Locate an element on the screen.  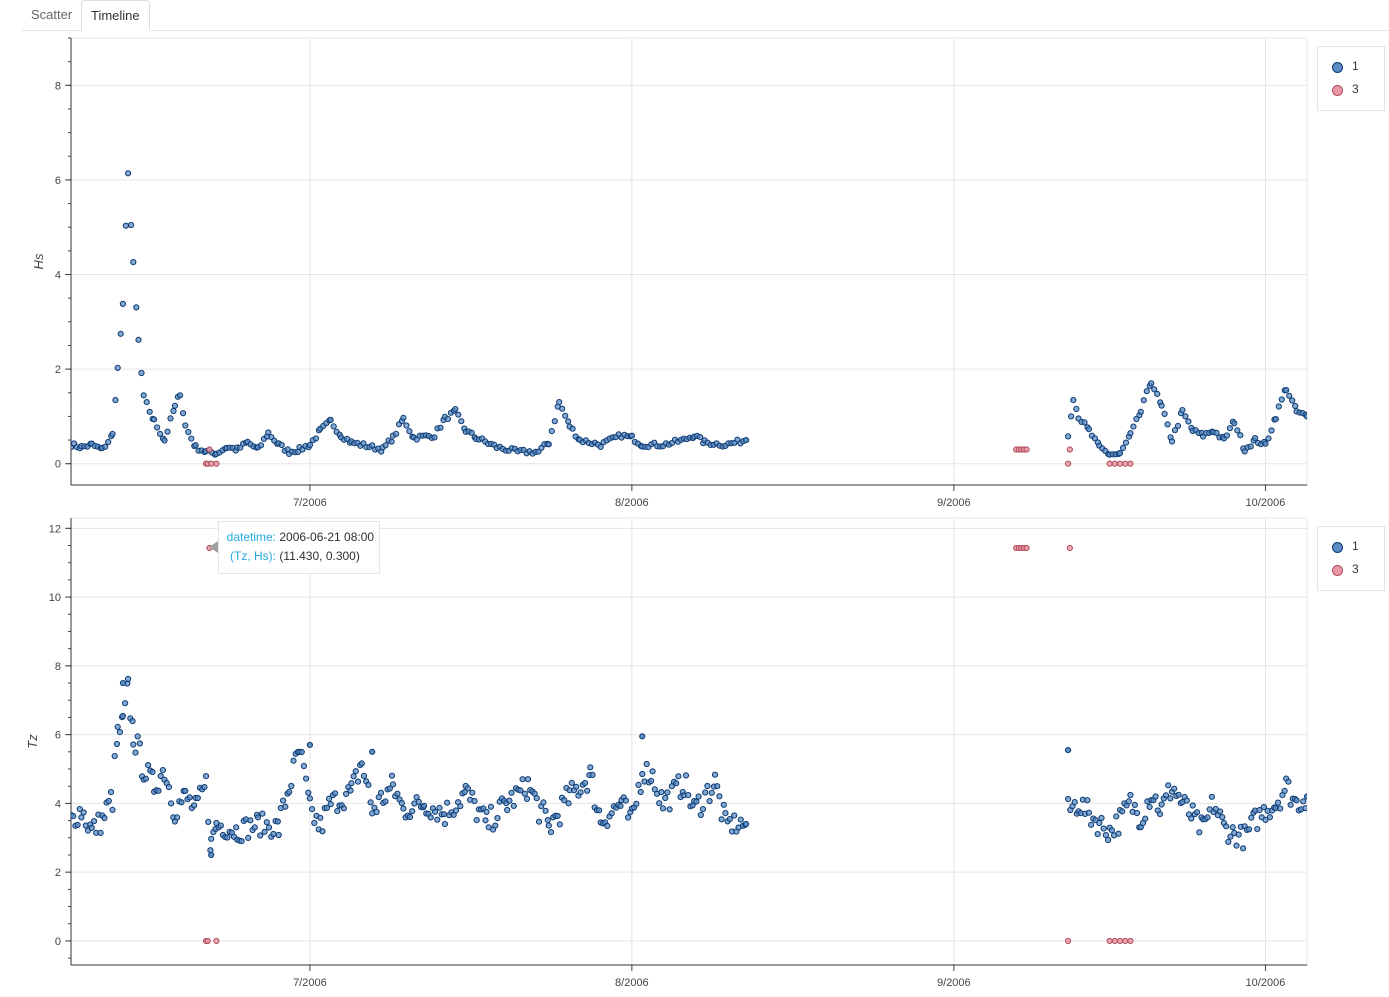
hs-legend: 1 3 is located at coordinates (1351, 78).